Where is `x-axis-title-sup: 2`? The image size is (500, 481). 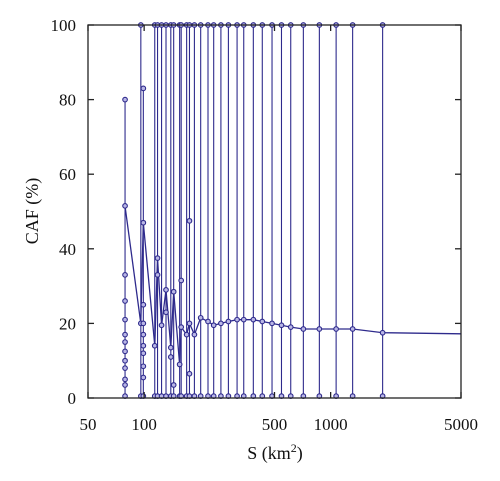 x-axis-title-sup: 2 is located at coordinates (294, 448).